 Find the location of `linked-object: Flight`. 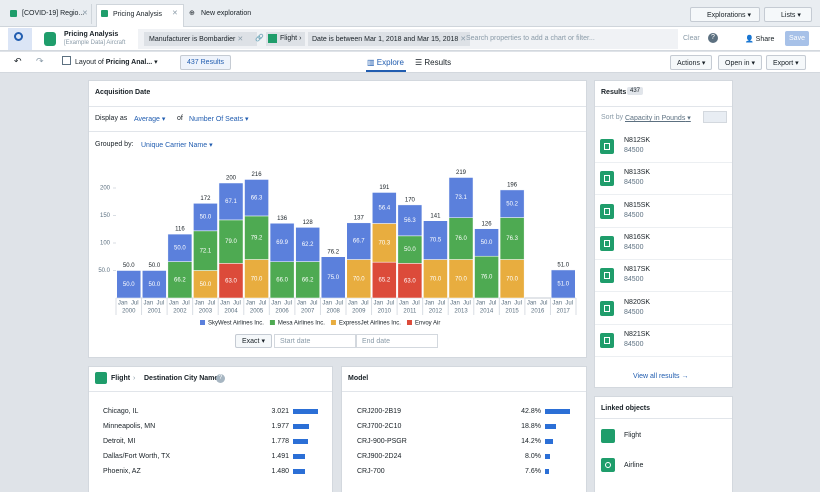

linked-object: Flight is located at coordinates (633, 435).